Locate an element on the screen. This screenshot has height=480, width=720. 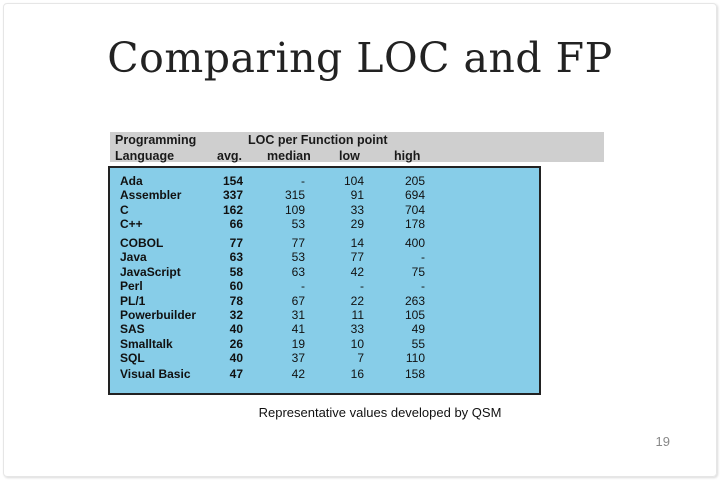
cell-low: 11 is located at coordinates (357, 315).